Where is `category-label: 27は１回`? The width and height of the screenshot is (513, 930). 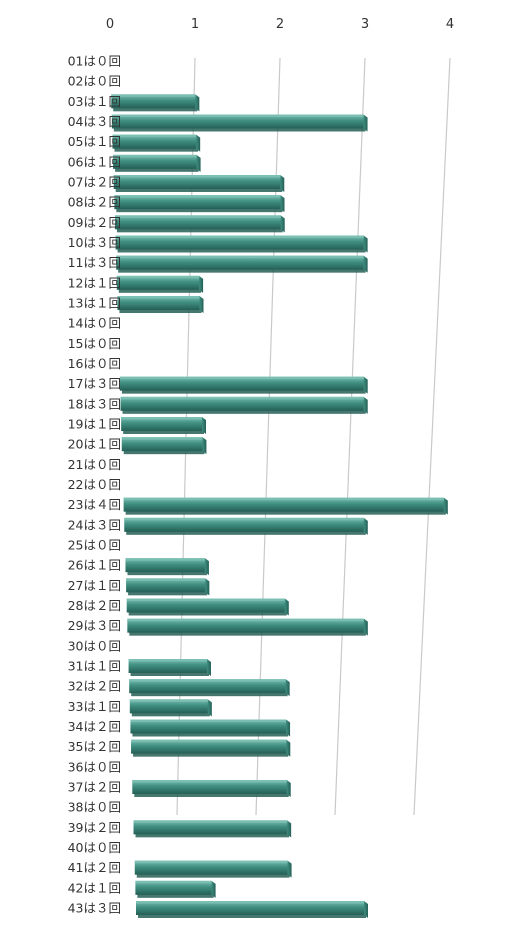
category-label: 27は１回 is located at coordinates (94, 585).